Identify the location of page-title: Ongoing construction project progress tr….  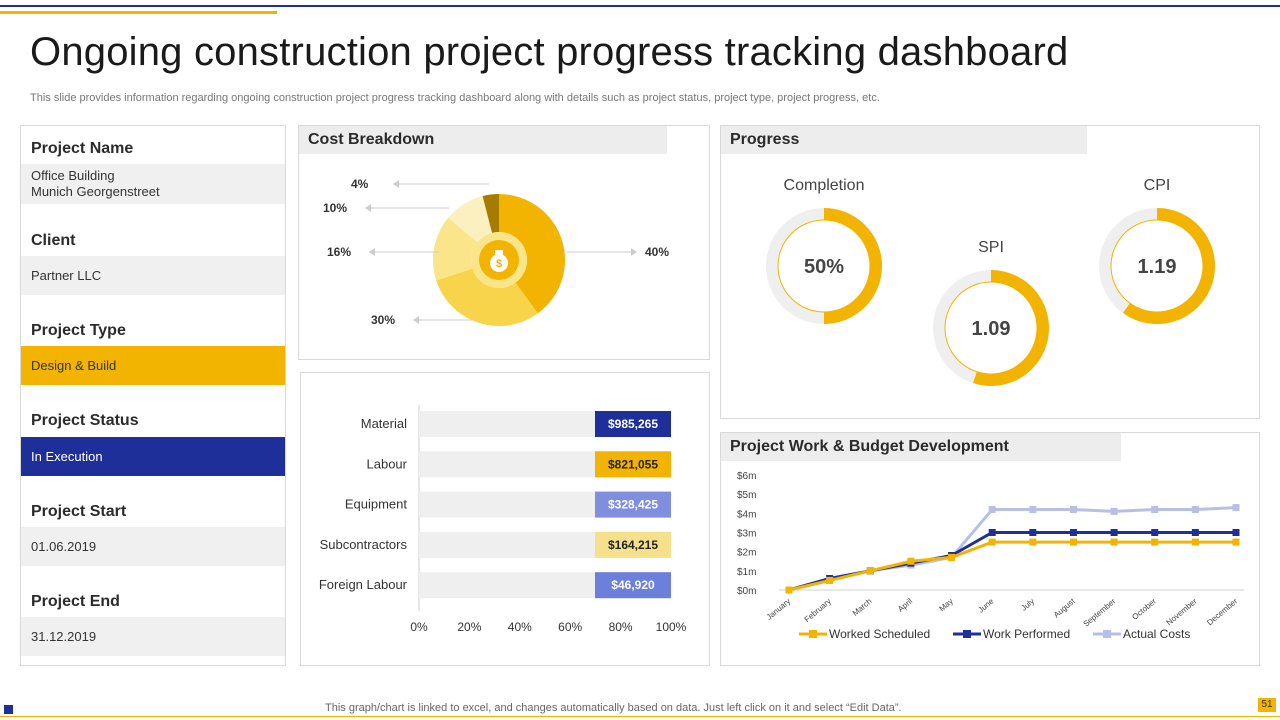
(549, 52).